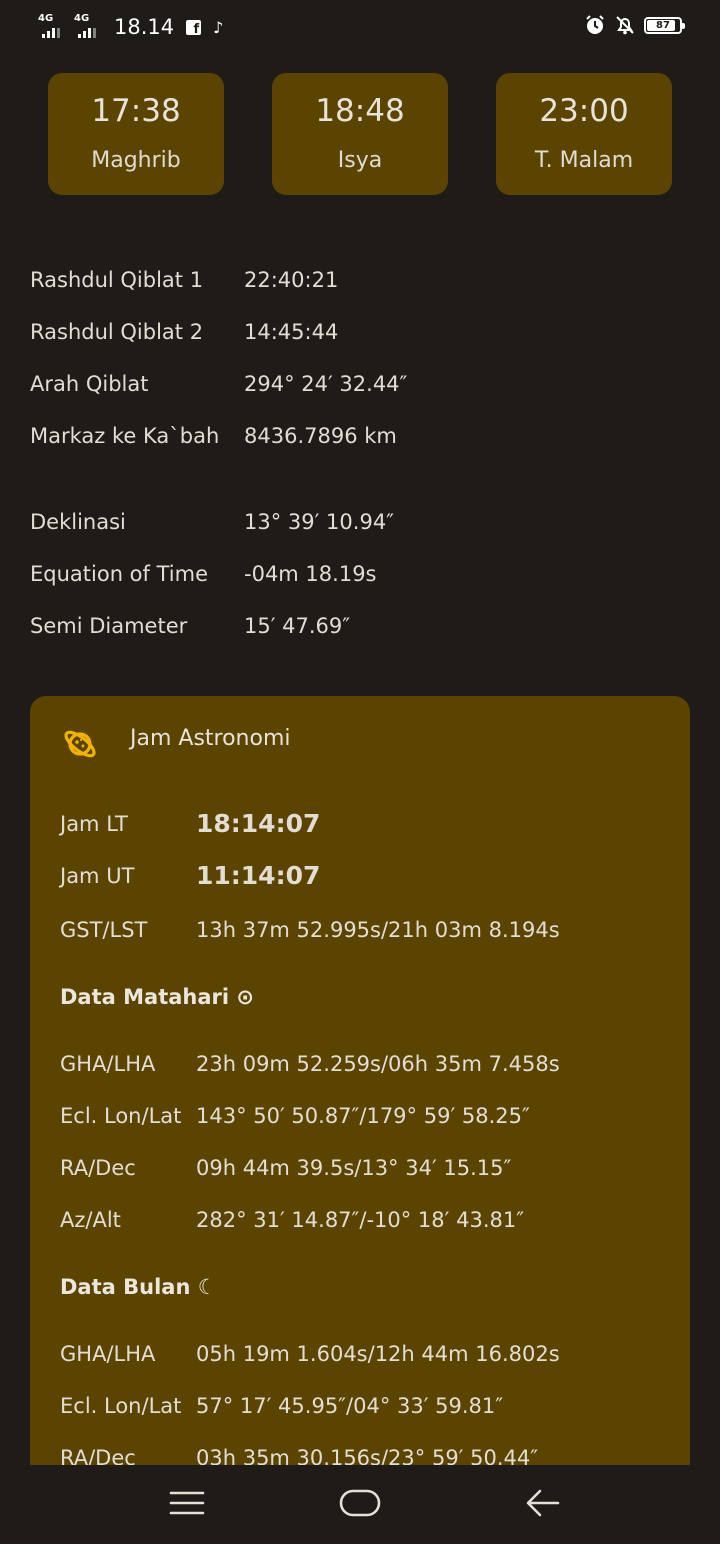  What do you see at coordinates (378, 930) in the screenshot?
I see `astro-value: 13h 37m 52.995s/21h 03m 8.194s` at bounding box center [378, 930].